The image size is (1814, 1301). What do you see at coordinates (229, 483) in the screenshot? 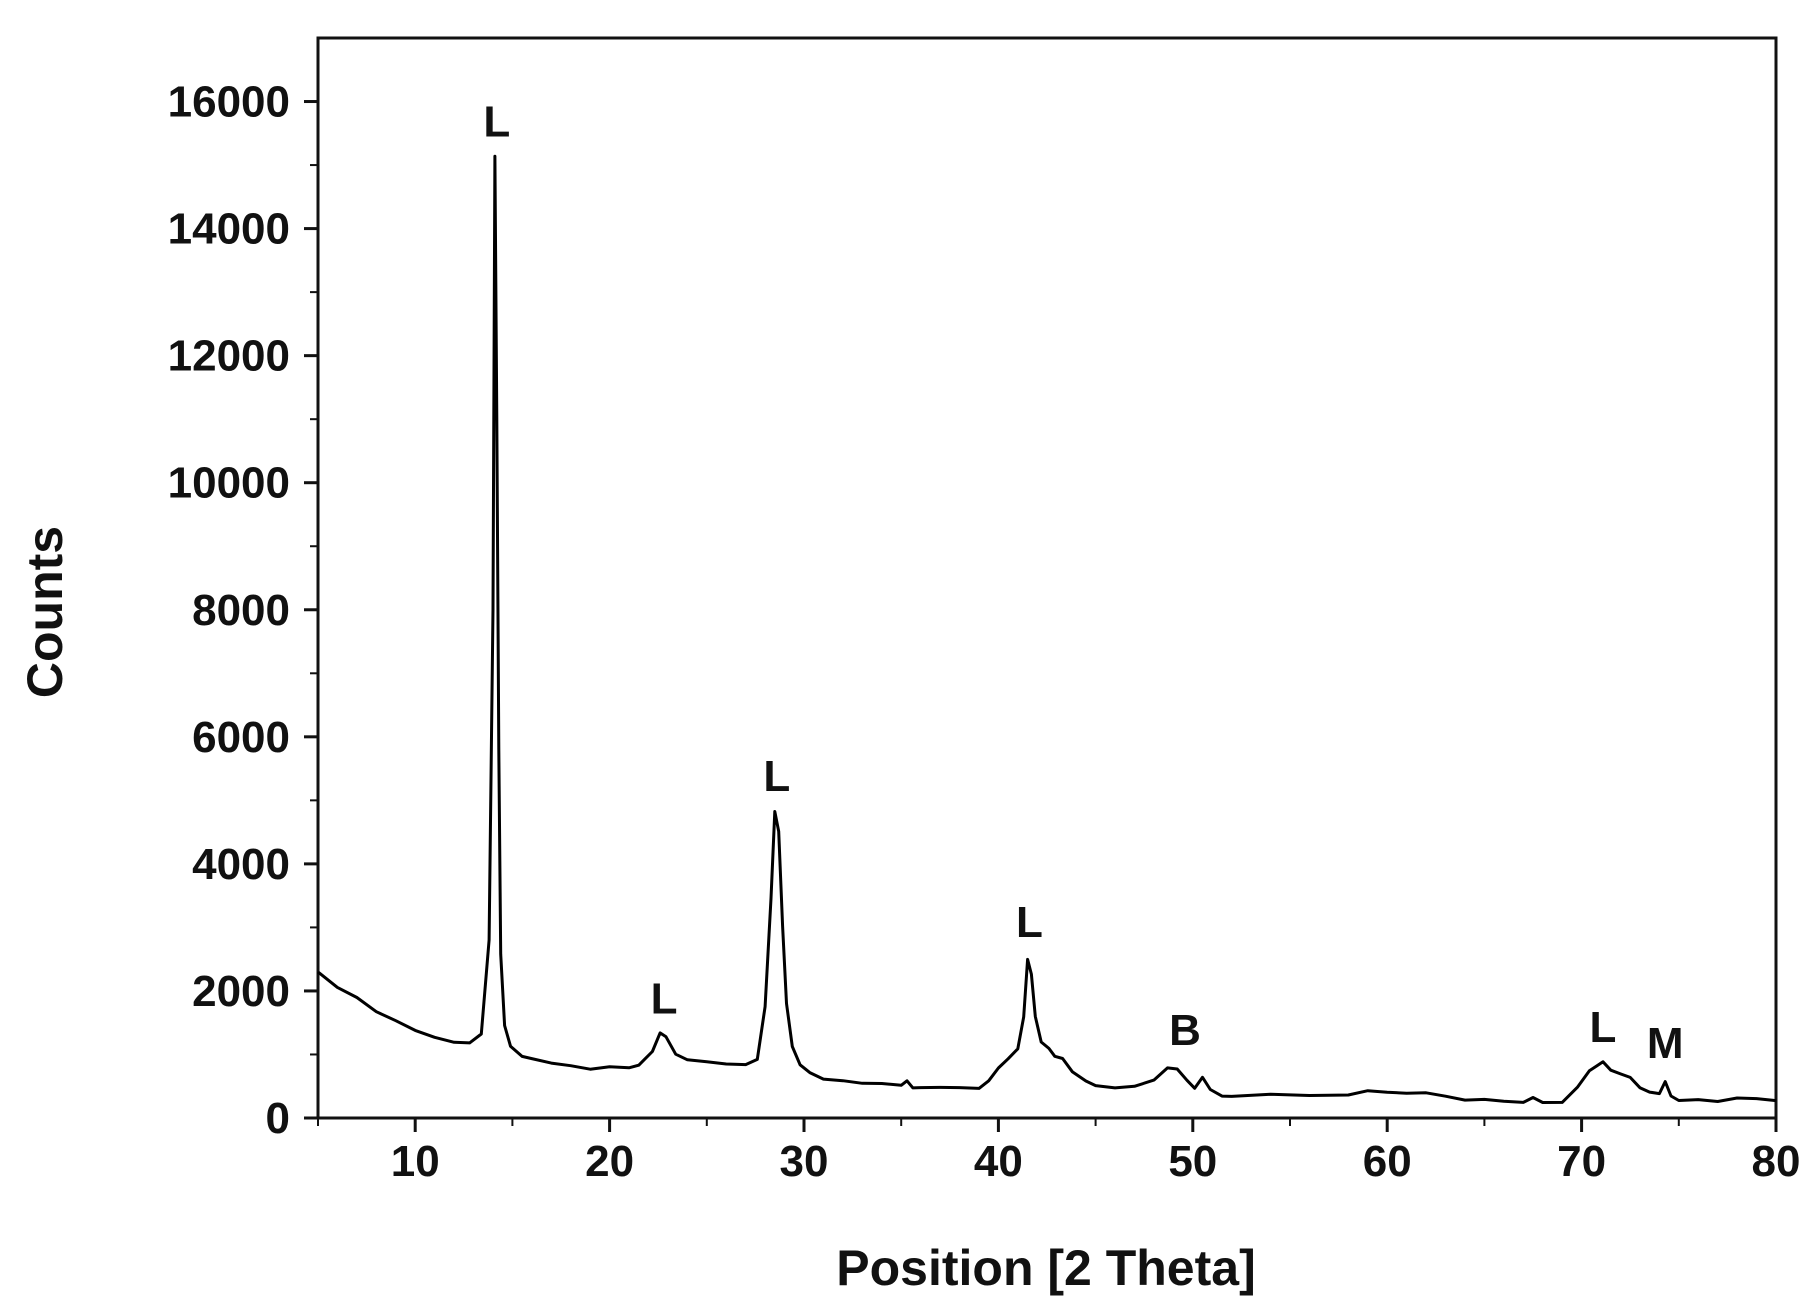
I see `y-tick-label: 10000` at bounding box center [229, 483].